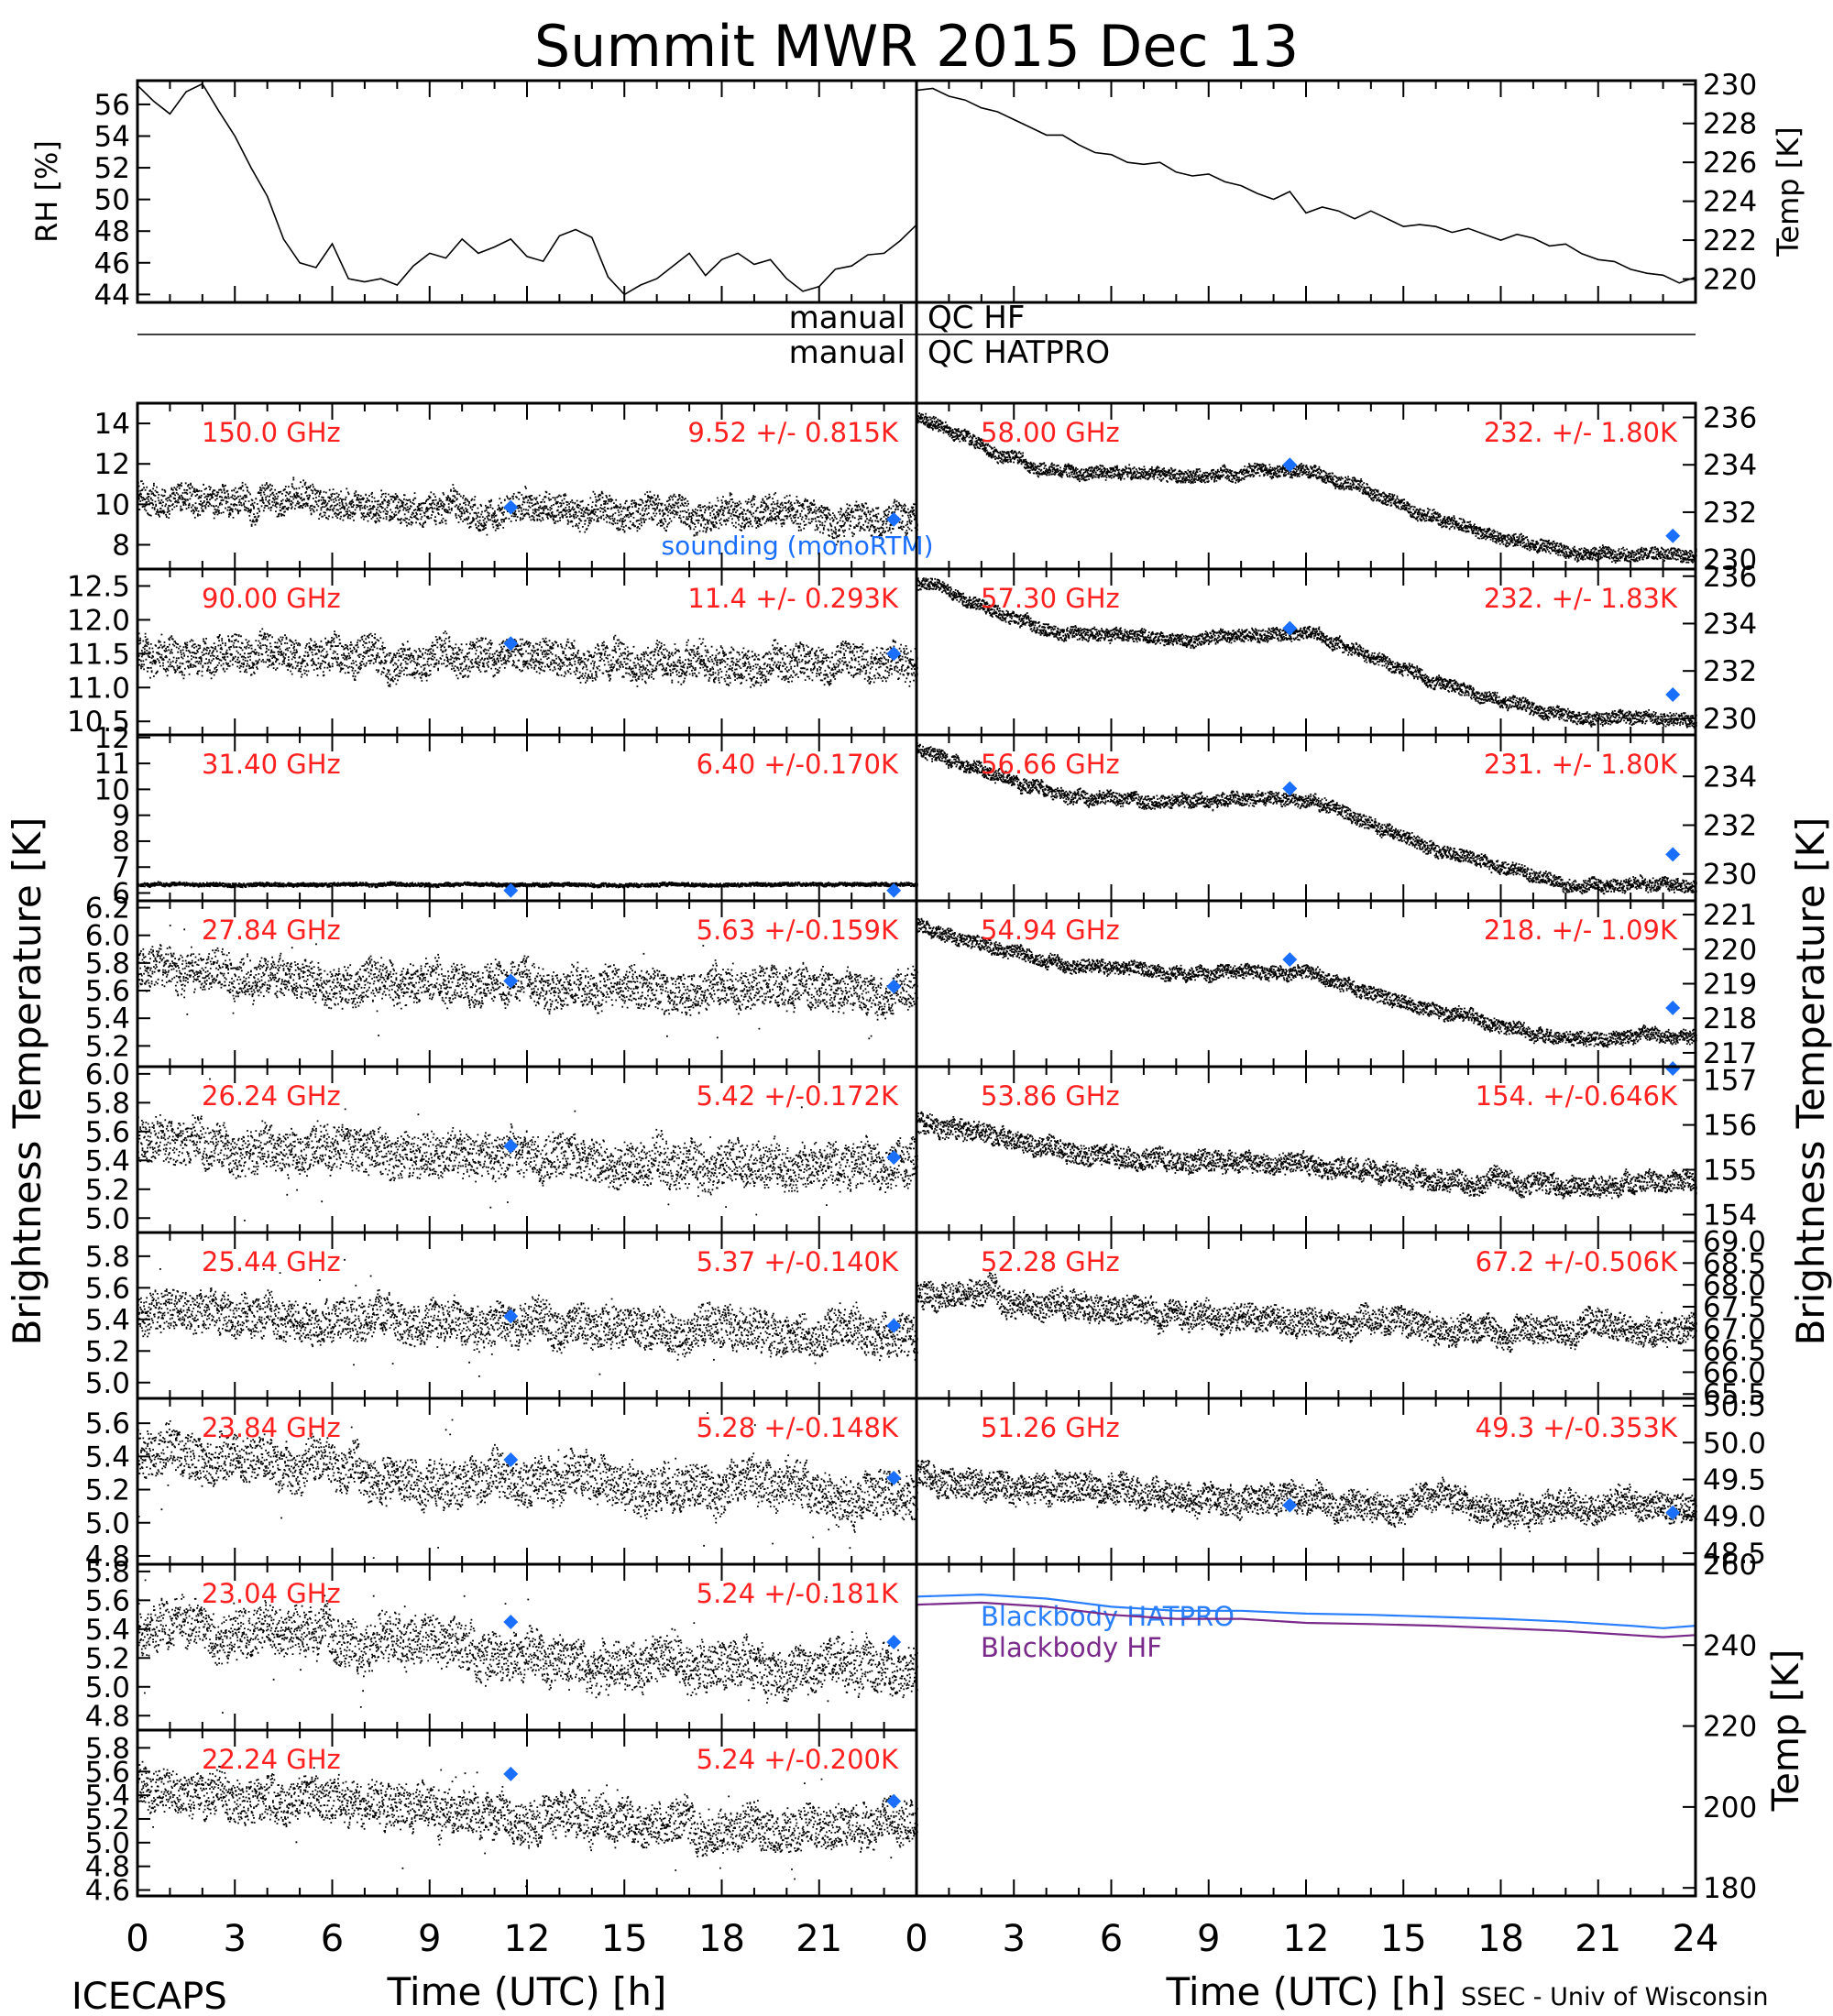  What do you see at coordinates (793, 432) in the screenshot?
I see `channel-stats-label: 9.52 +/- 0.815K` at bounding box center [793, 432].